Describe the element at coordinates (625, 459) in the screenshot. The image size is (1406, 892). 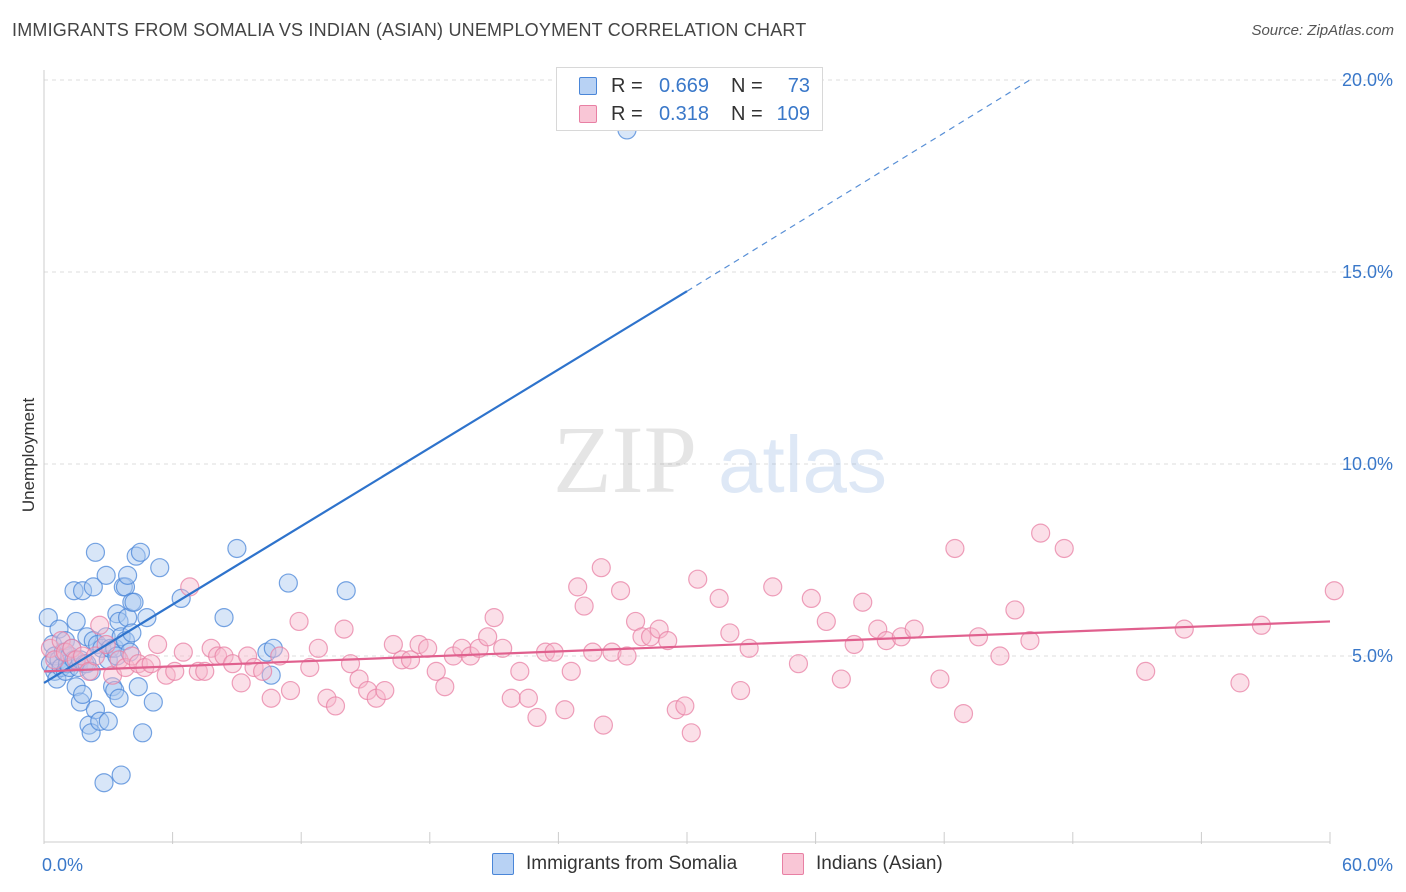
I see `watermark-zip: ZIP` at that location.